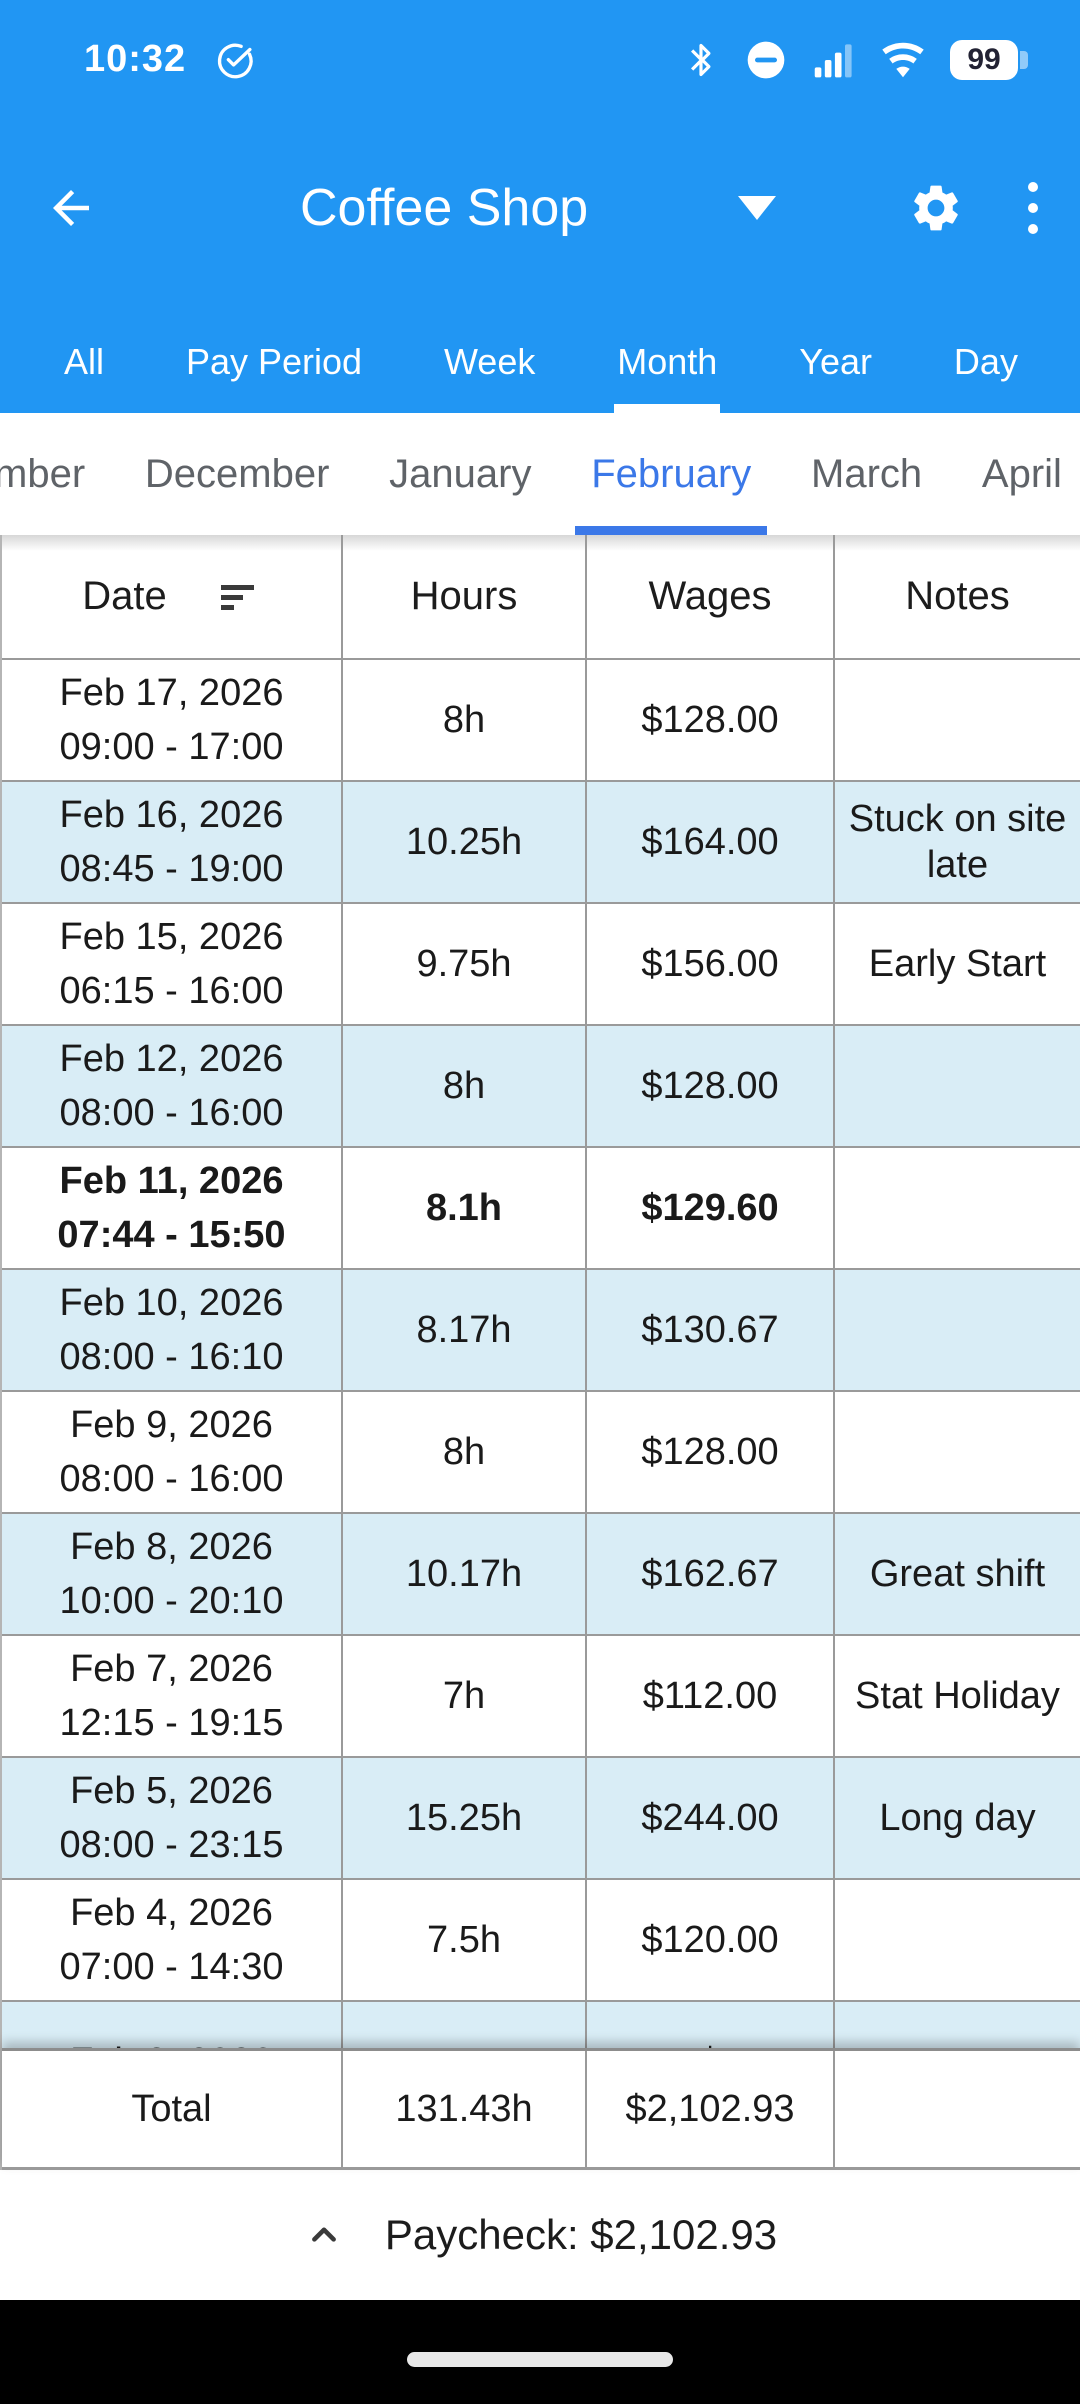 Image resolution: width=1080 pixels, height=2404 pixels. Describe the element at coordinates (540, 474) in the screenshot. I see `month-tab-bar: mber December January February March April` at that location.